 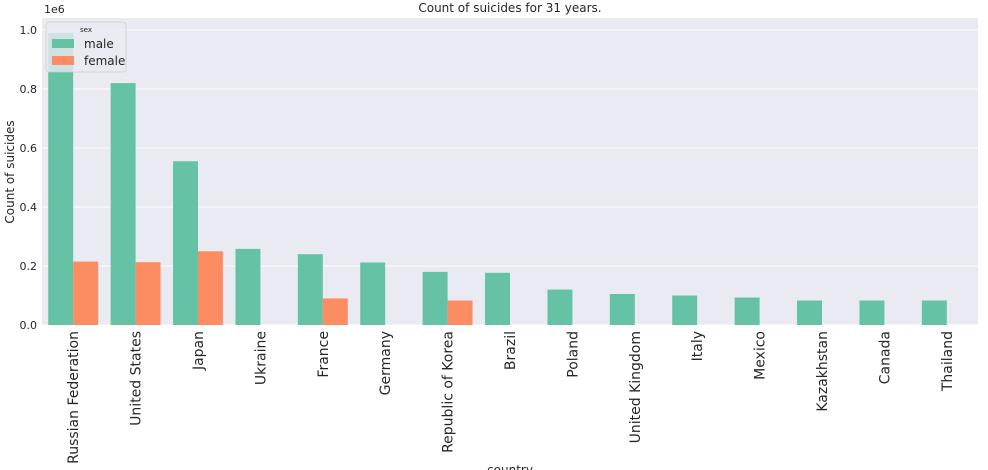 What do you see at coordinates (511, 350) in the screenshot?
I see `x-tick-label: Brazil` at bounding box center [511, 350].